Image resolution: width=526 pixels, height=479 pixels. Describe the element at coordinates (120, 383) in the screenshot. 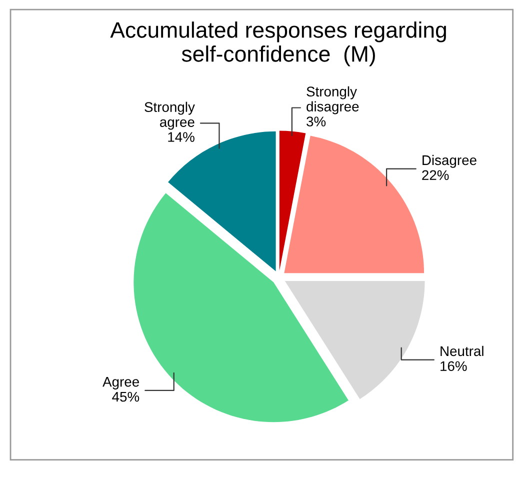

I see `slice-label: Agree` at that location.